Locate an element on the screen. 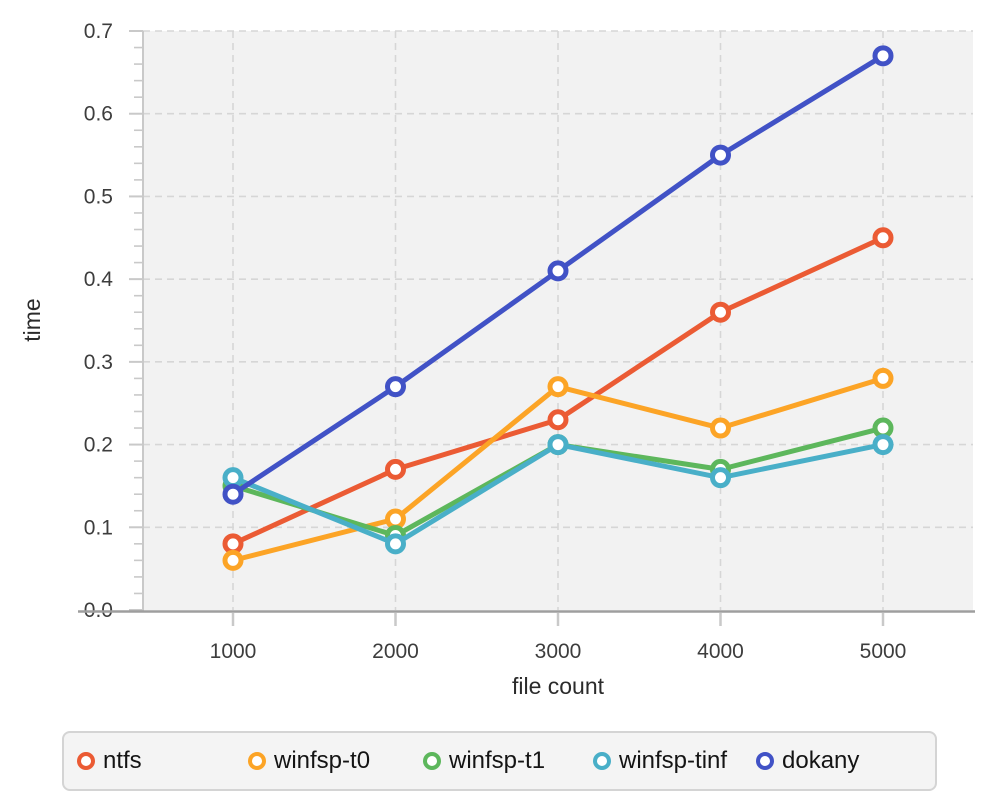 The image size is (1000, 800). winfsp-t0-marker-icon is located at coordinates (257, 761).